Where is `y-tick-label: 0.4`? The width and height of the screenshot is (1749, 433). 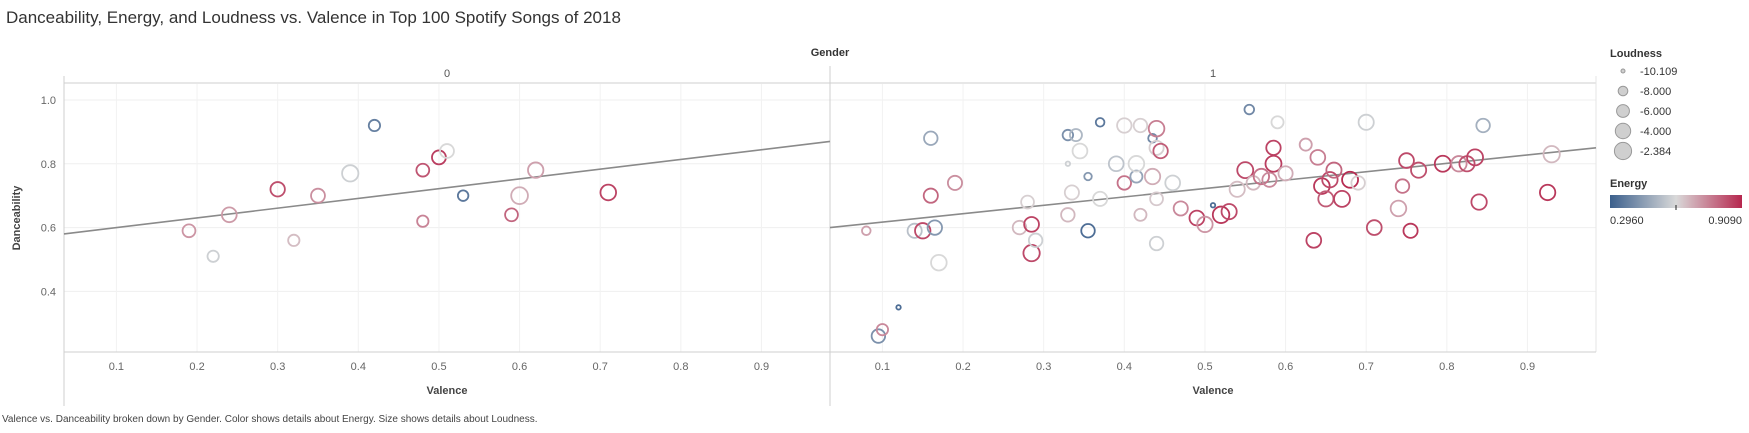
y-tick-label: 0.4 is located at coordinates (48, 292).